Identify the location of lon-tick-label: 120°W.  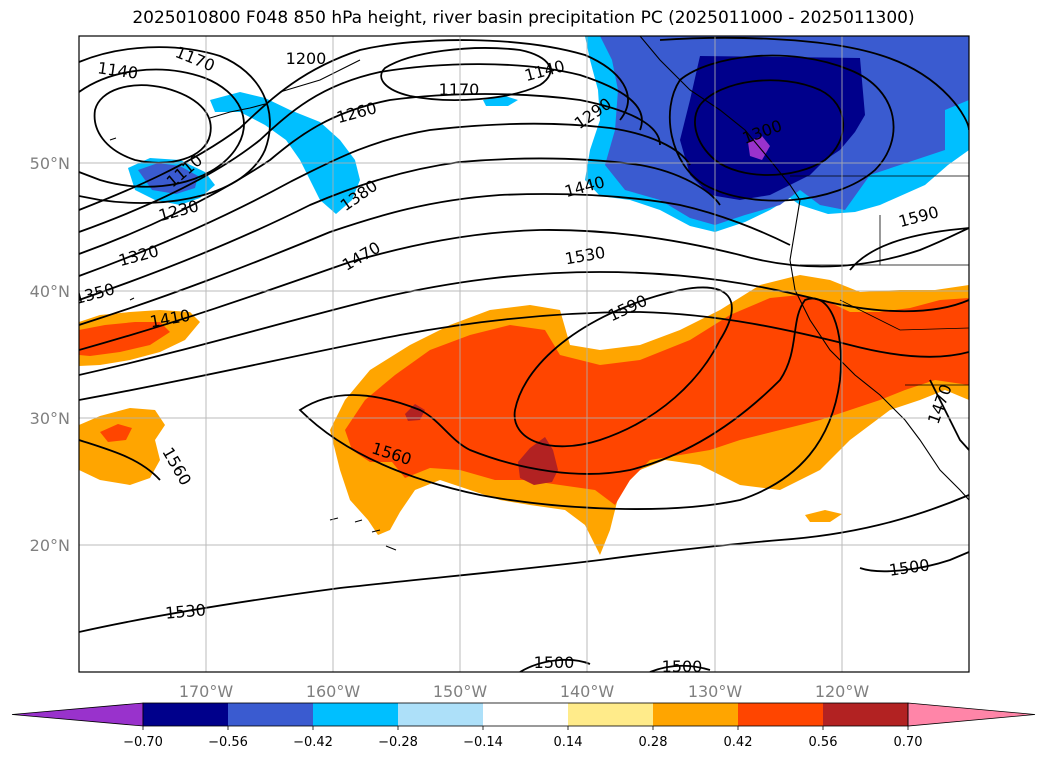
(842, 691).